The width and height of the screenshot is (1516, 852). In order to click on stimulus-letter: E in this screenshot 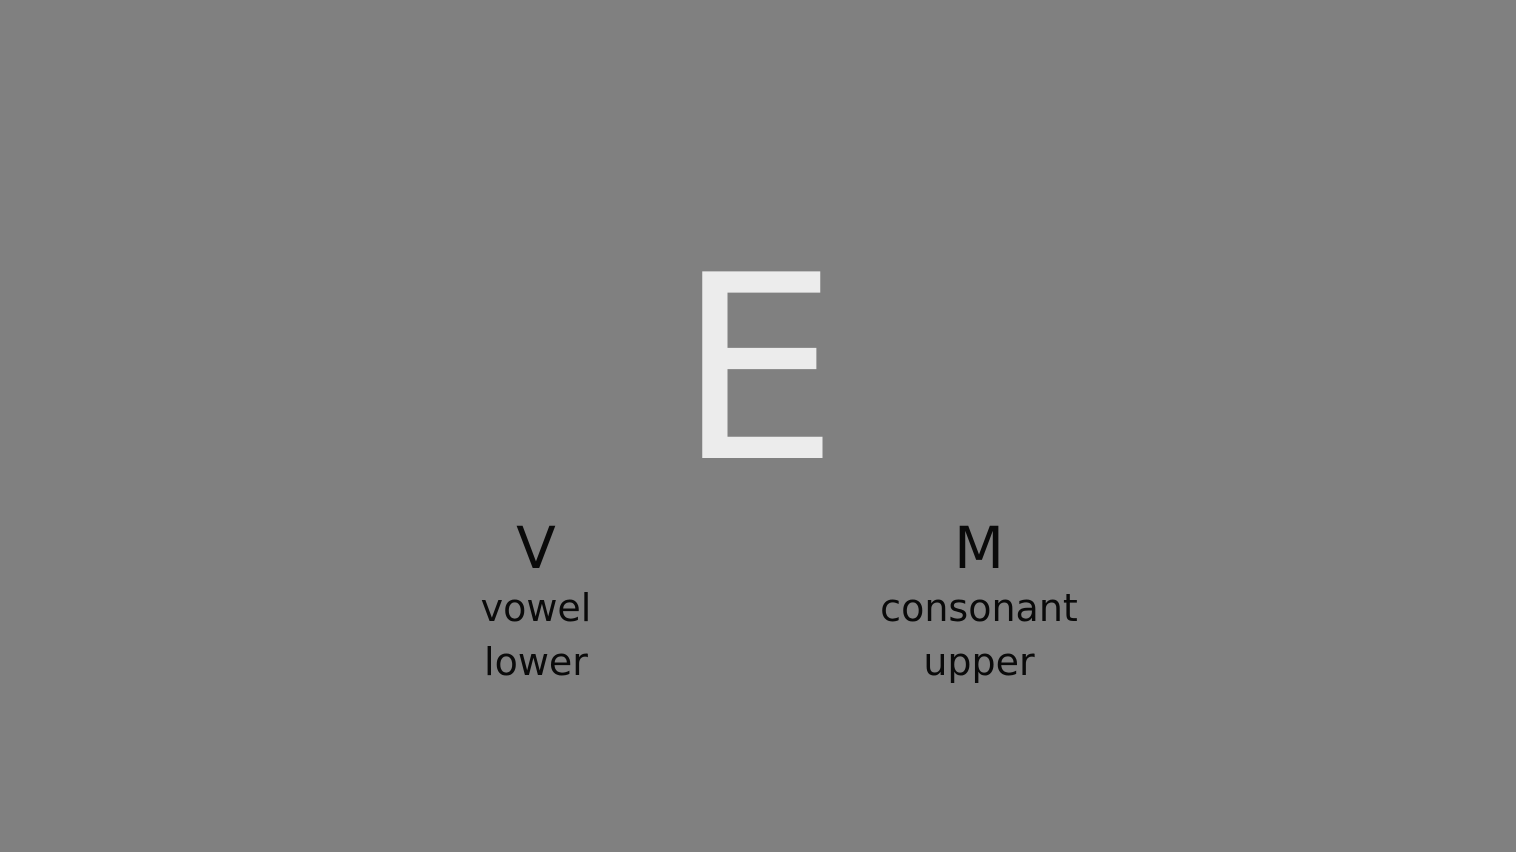, I will do `click(758, 370)`.